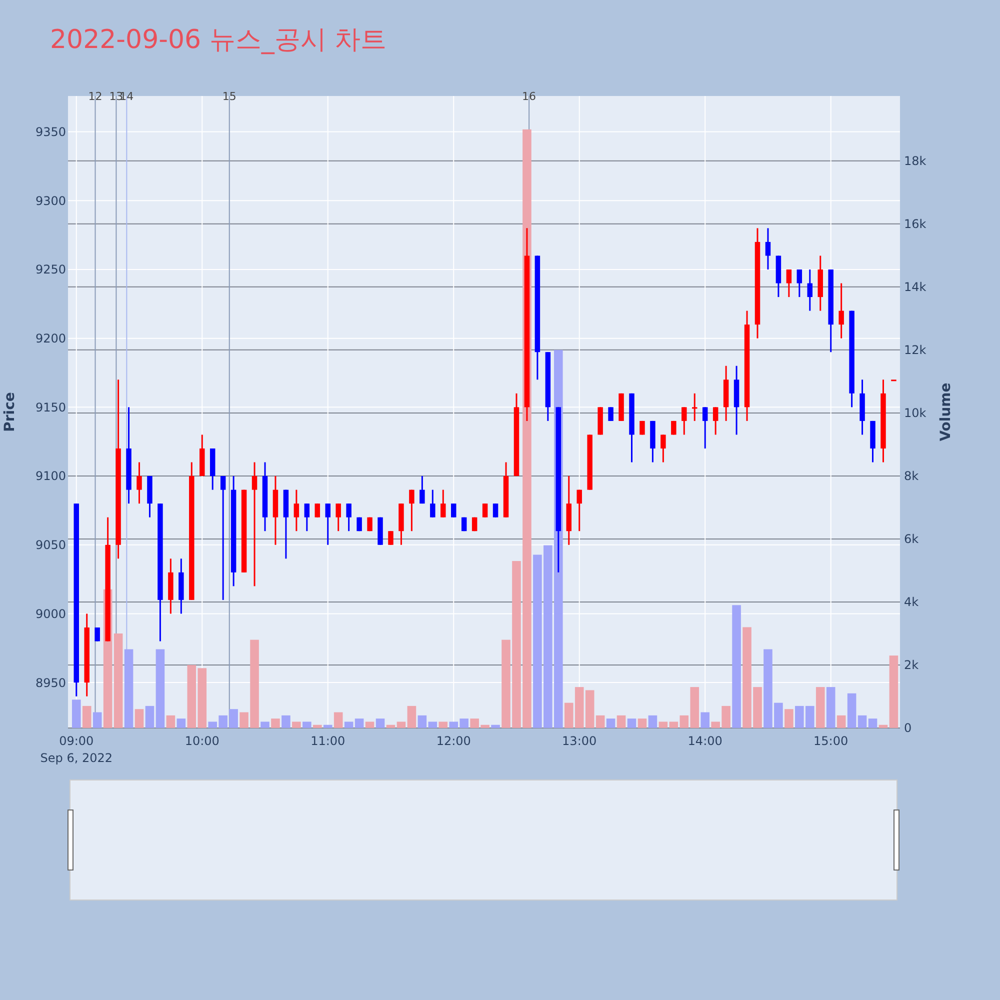  I want to click on ref-line-label: 15, so click(229, 96).